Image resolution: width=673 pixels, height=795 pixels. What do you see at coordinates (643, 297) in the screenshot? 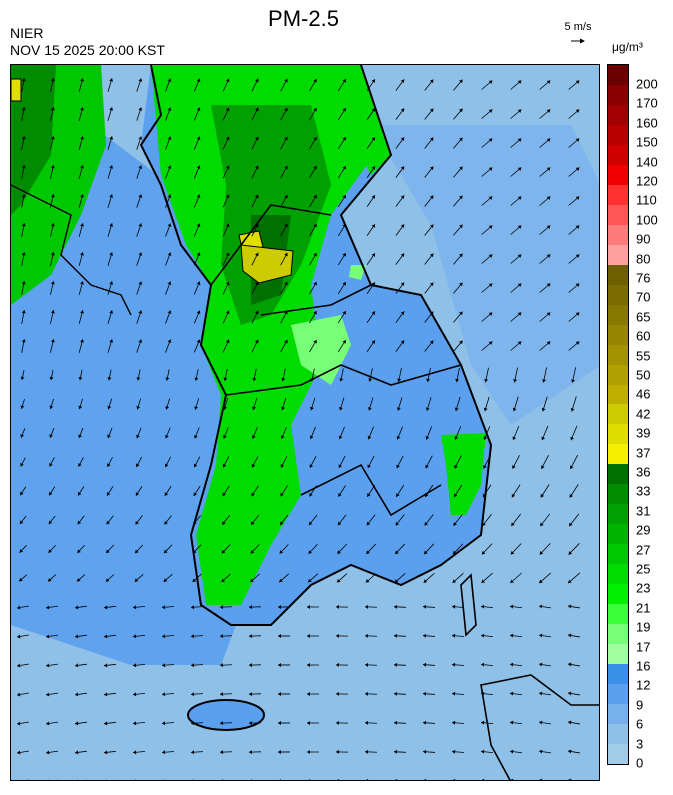
I see `colorbar-tick-label: 70` at bounding box center [643, 297].